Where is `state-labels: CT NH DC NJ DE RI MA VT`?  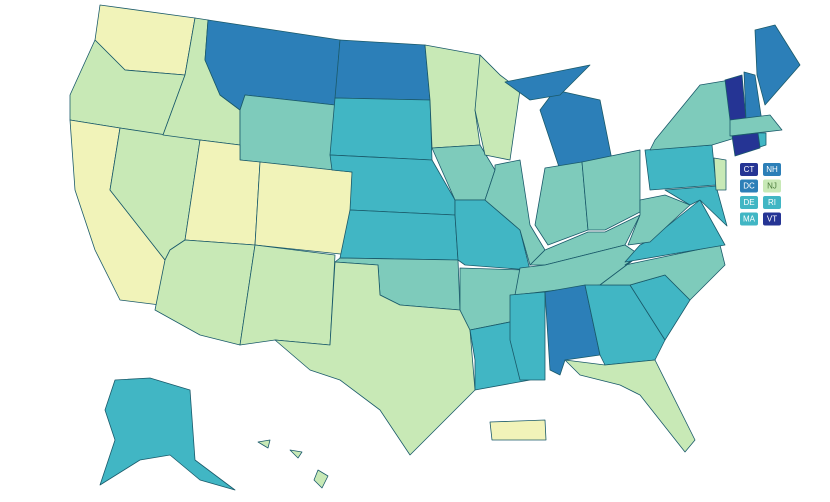 state-labels: CT NH DC NJ DE RI MA VT is located at coordinates (760, 194).